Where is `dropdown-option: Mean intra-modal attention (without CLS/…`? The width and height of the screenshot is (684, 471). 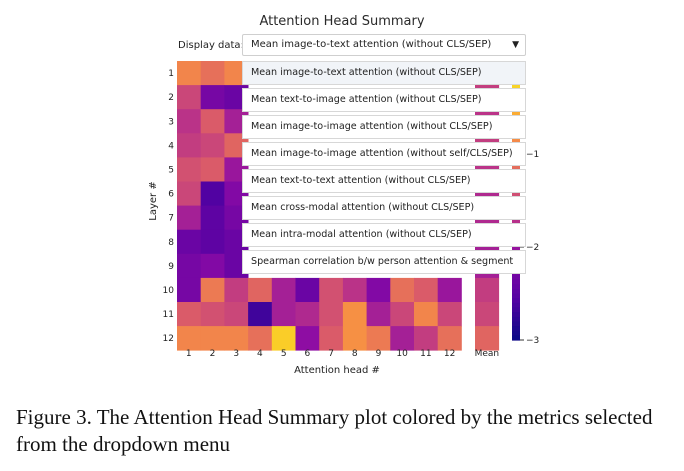 dropdown-option: Mean intra-modal attention (without CLS/… is located at coordinates (384, 235).